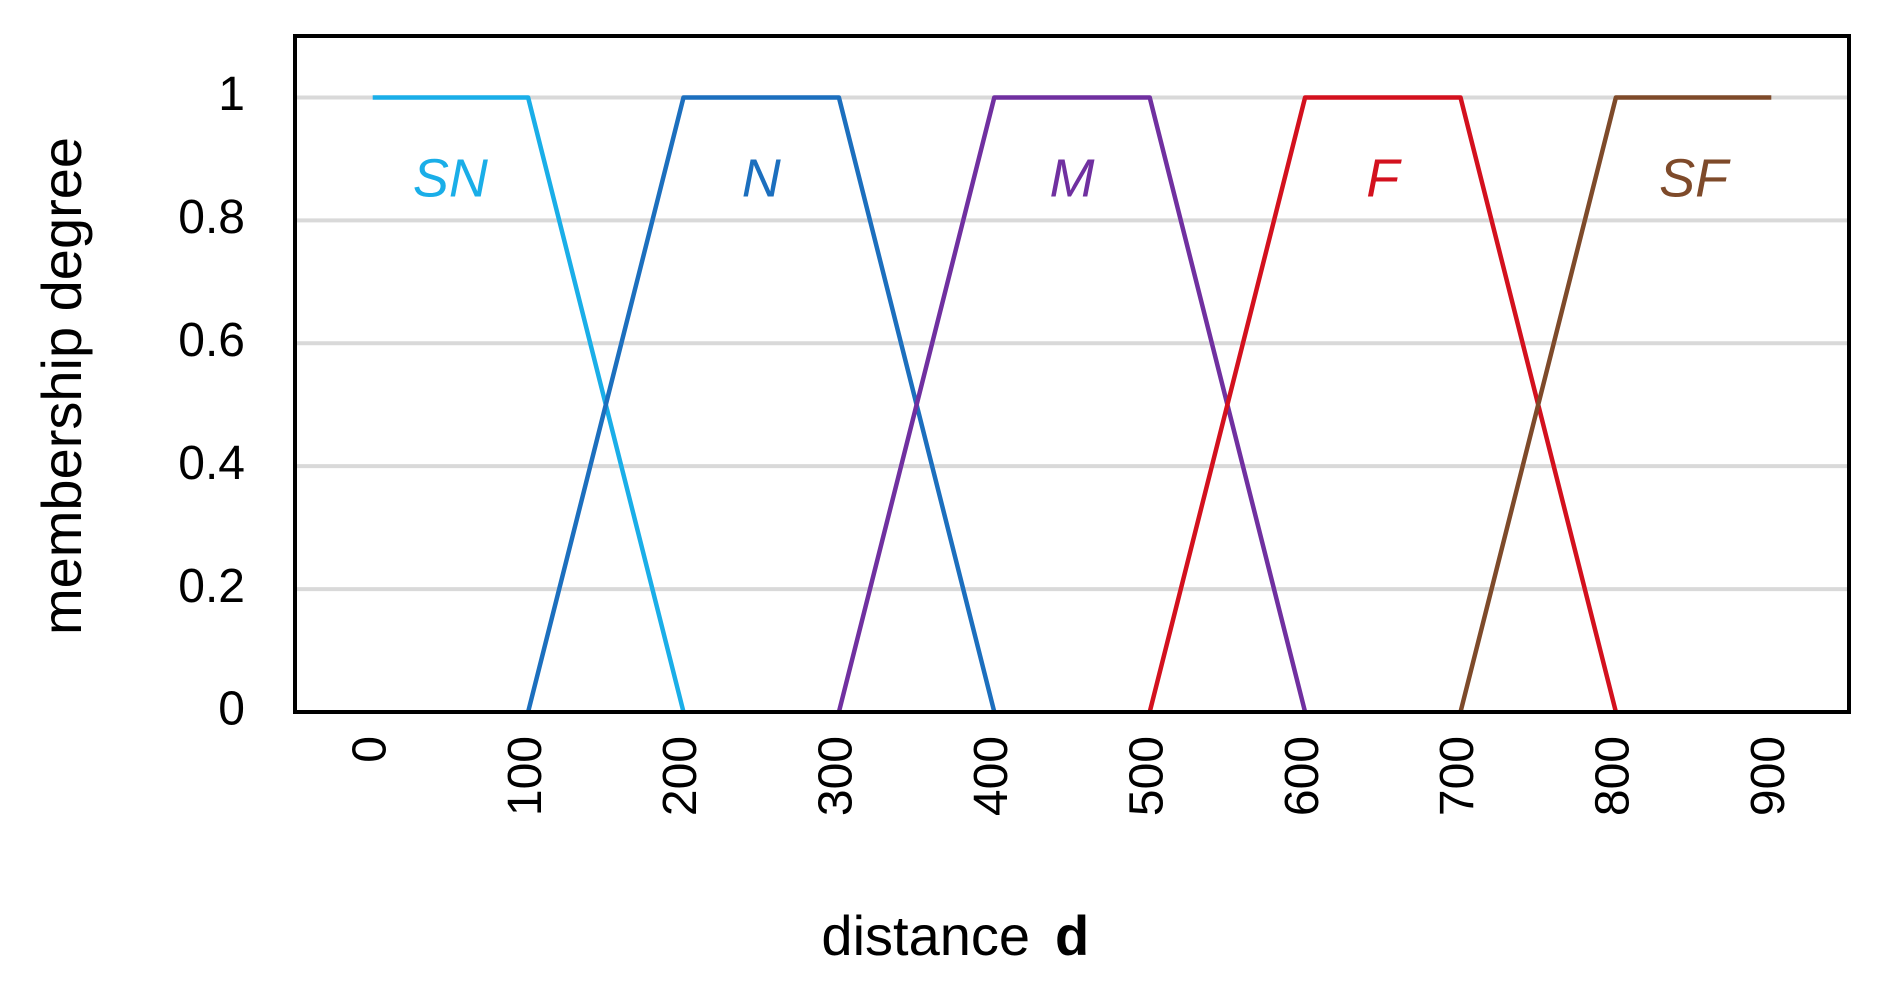  Describe the element at coordinates (762, 179) in the screenshot. I see `series-label: N` at that location.